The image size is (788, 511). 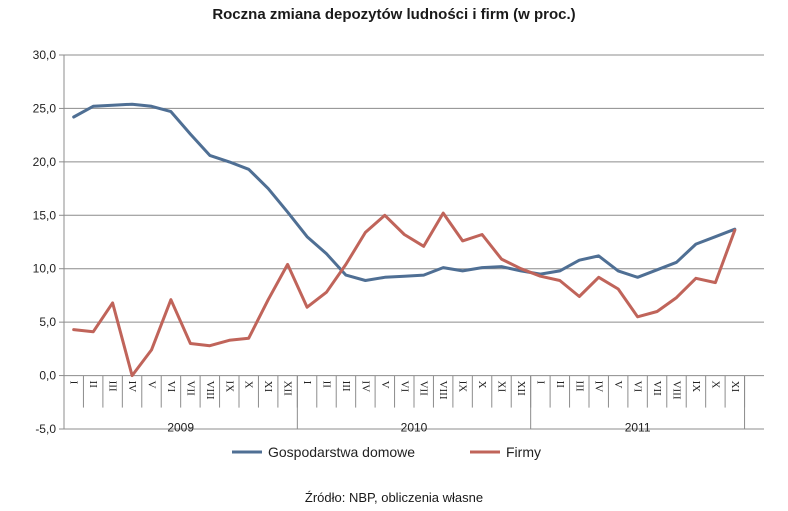 What do you see at coordinates (638, 428) in the screenshot?
I see `year-label: 2011` at bounding box center [638, 428].